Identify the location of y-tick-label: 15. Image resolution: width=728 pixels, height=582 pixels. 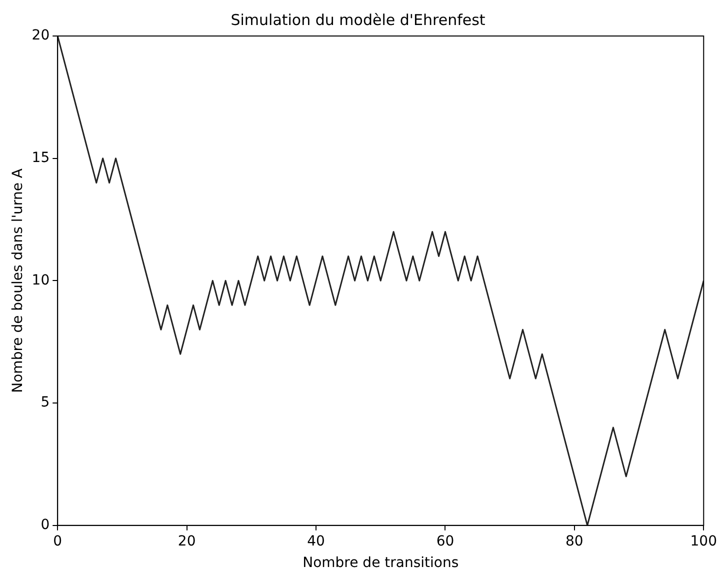
(41, 158).